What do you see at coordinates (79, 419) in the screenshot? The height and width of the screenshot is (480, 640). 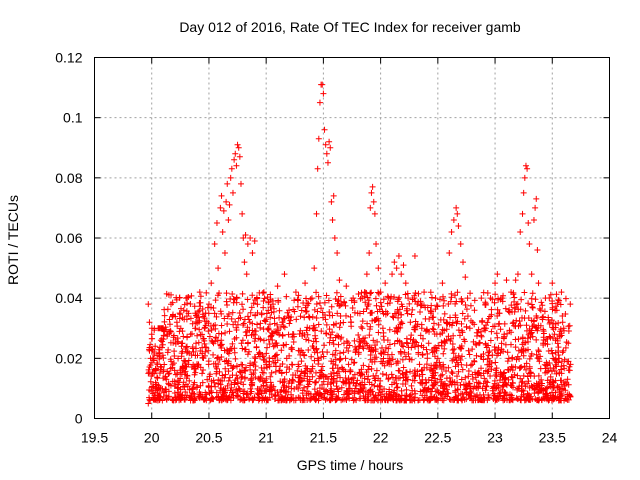 I see `y-tick-label: 0` at bounding box center [79, 419].